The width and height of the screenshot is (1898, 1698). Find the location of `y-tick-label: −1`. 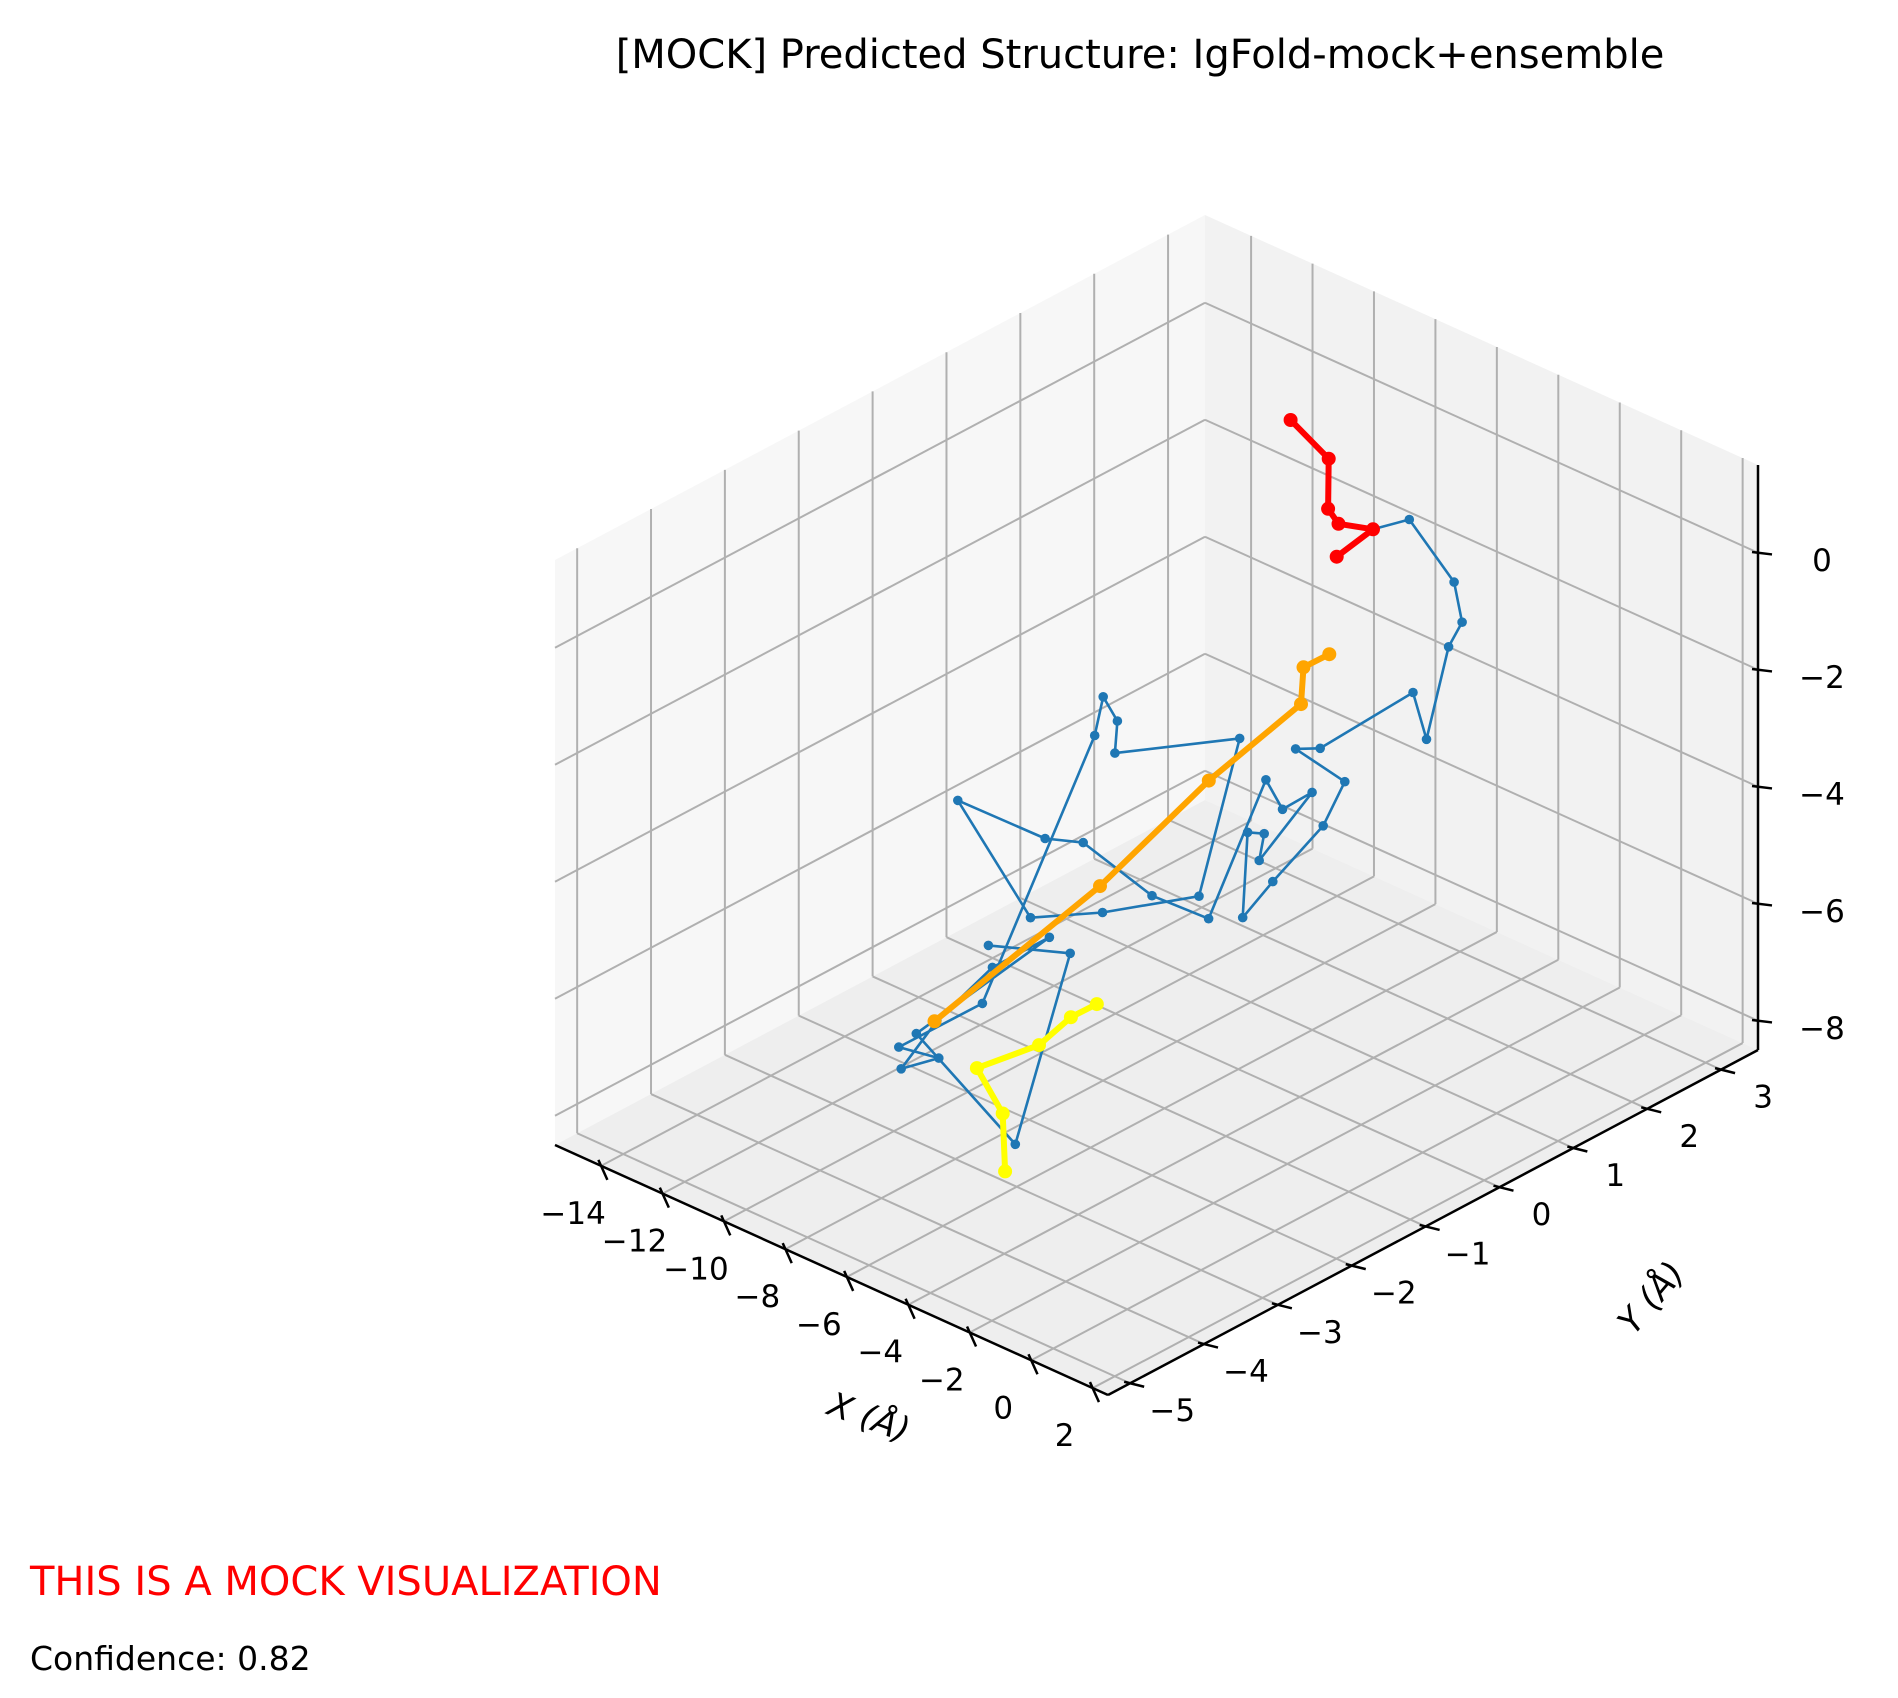

y-tick-label: −1 is located at coordinates (1468, 1254).